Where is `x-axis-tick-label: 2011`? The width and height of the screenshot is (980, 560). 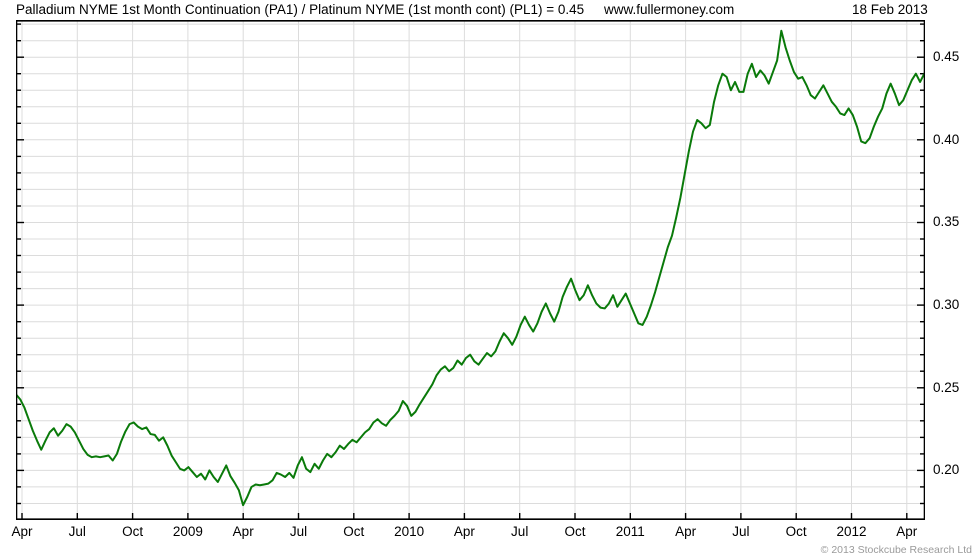
x-axis-tick-label: 2011 is located at coordinates (630, 531).